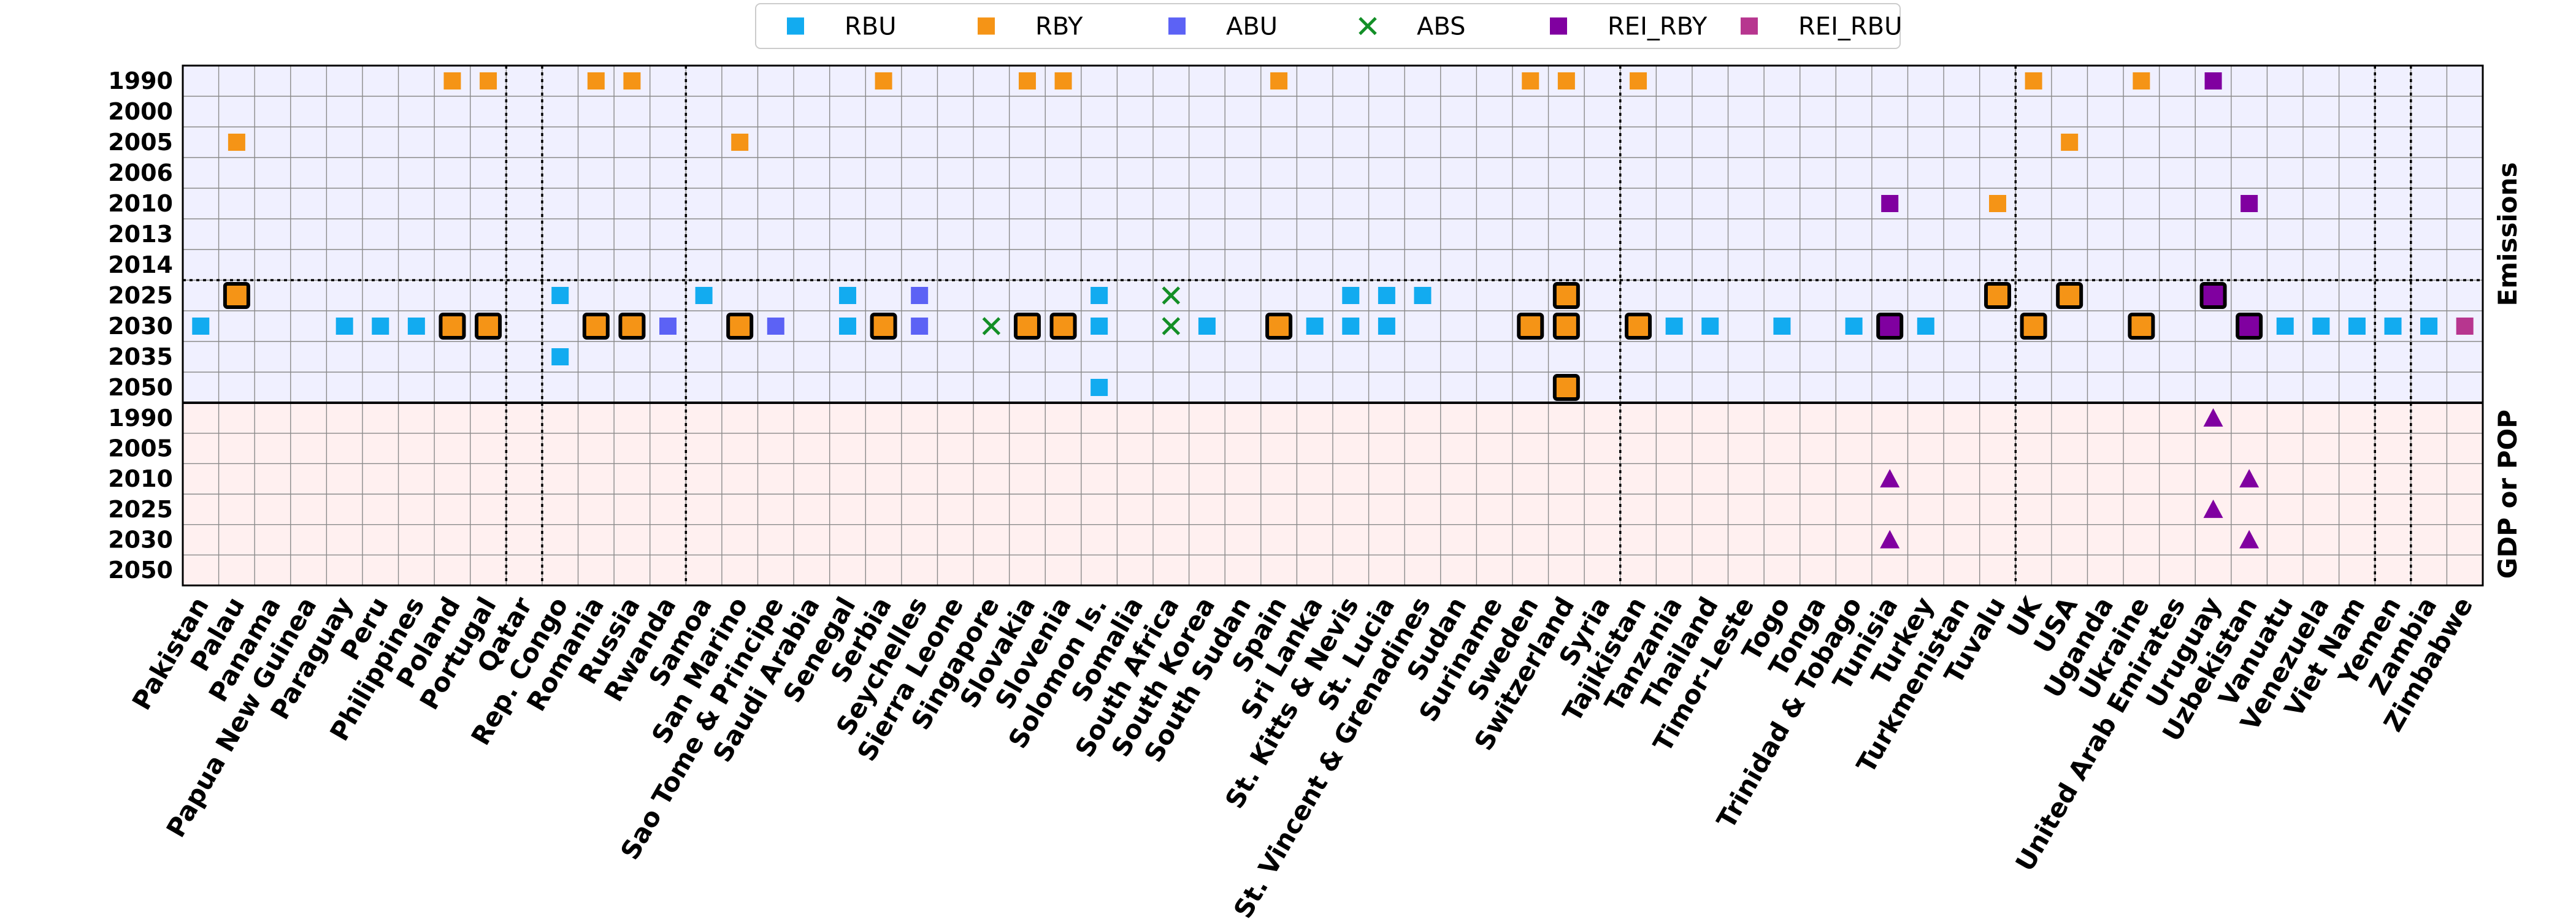 This screenshot has width=2576, height=922. Describe the element at coordinates (140, 356) in the screenshot. I see `y-tick-label: 2035` at that location.